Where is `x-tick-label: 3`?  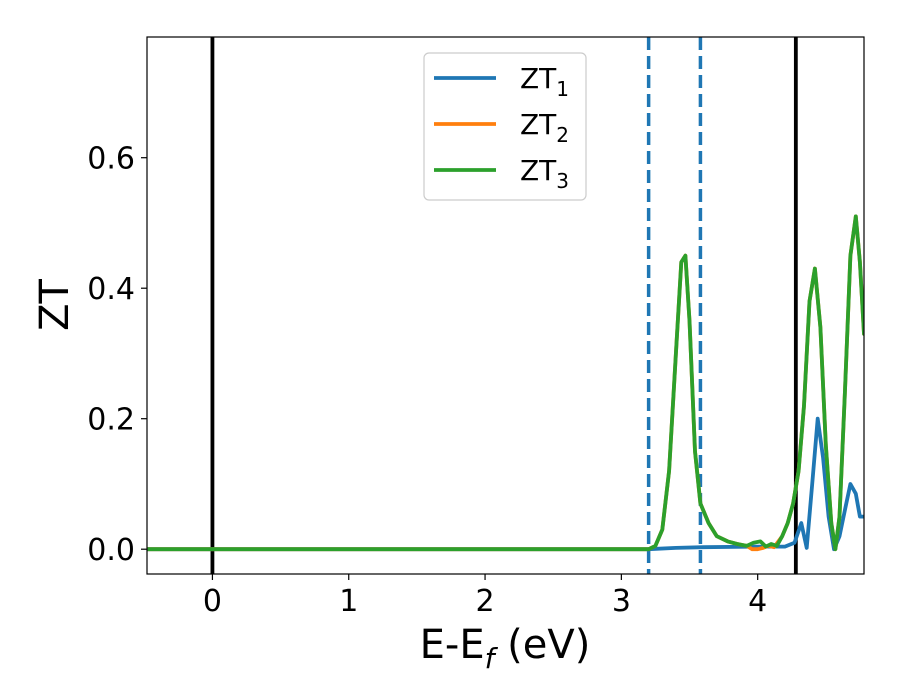 x-tick-label: 3 is located at coordinates (621, 601).